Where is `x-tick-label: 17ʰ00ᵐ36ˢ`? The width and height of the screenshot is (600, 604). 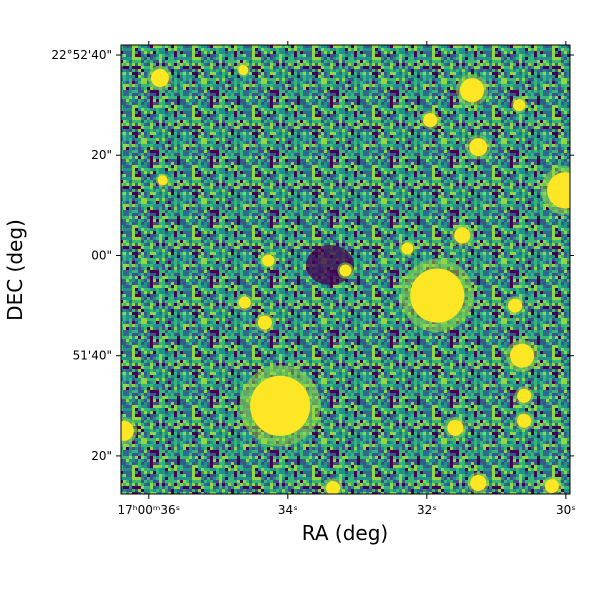 x-tick-label: 17ʰ00ᵐ36ˢ is located at coordinates (148, 510).